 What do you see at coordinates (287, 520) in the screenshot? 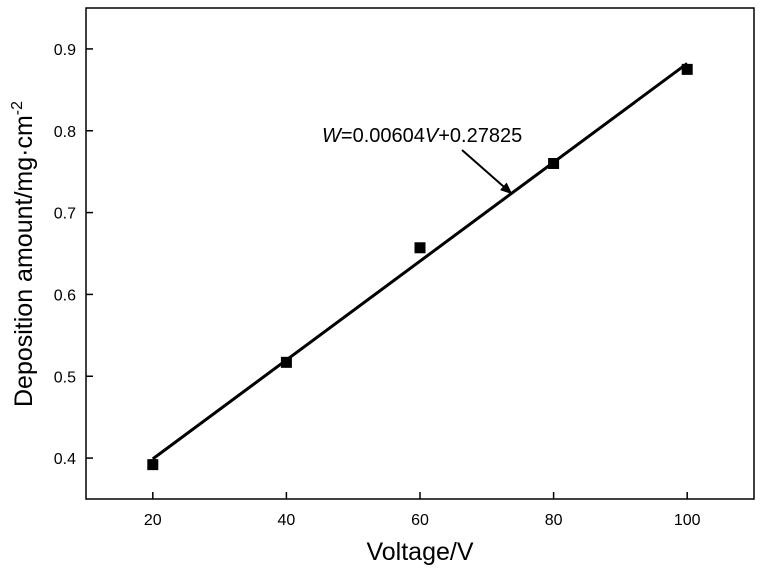
I see `x-tick-label: 40` at bounding box center [287, 520].